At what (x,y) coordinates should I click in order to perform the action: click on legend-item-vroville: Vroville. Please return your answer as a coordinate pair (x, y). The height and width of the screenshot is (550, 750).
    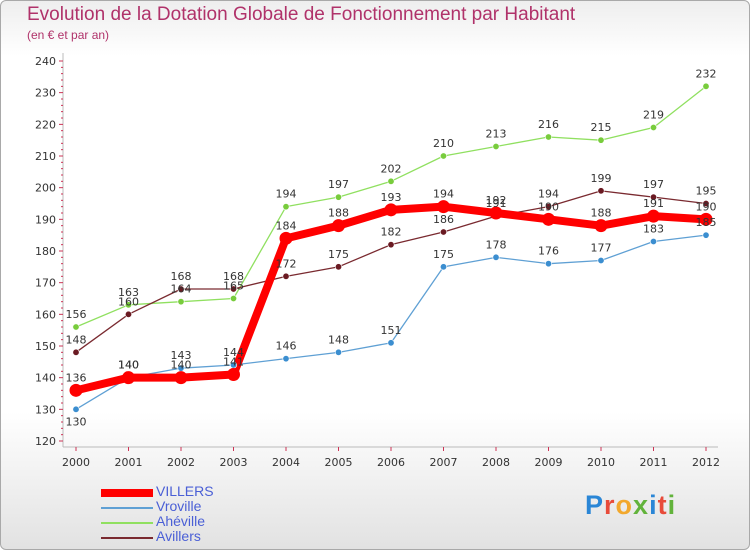
    Looking at the image, I should click on (201, 506).